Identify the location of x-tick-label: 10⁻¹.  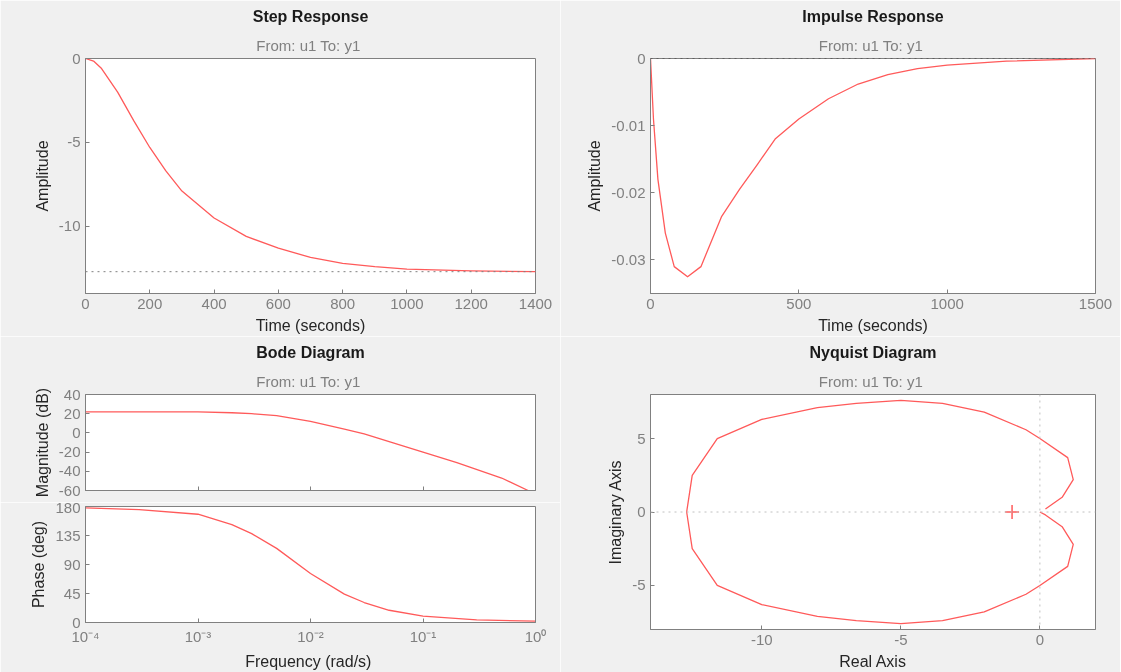
(423, 636).